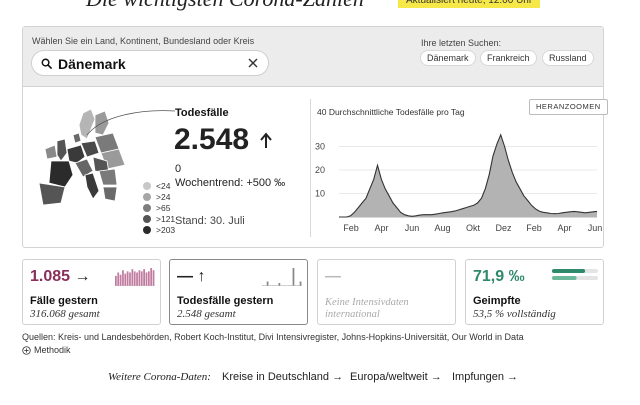  What do you see at coordinates (64, 301) in the screenshot?
I see `card-title: Fälle gestern` at bounding box center [64, 301].